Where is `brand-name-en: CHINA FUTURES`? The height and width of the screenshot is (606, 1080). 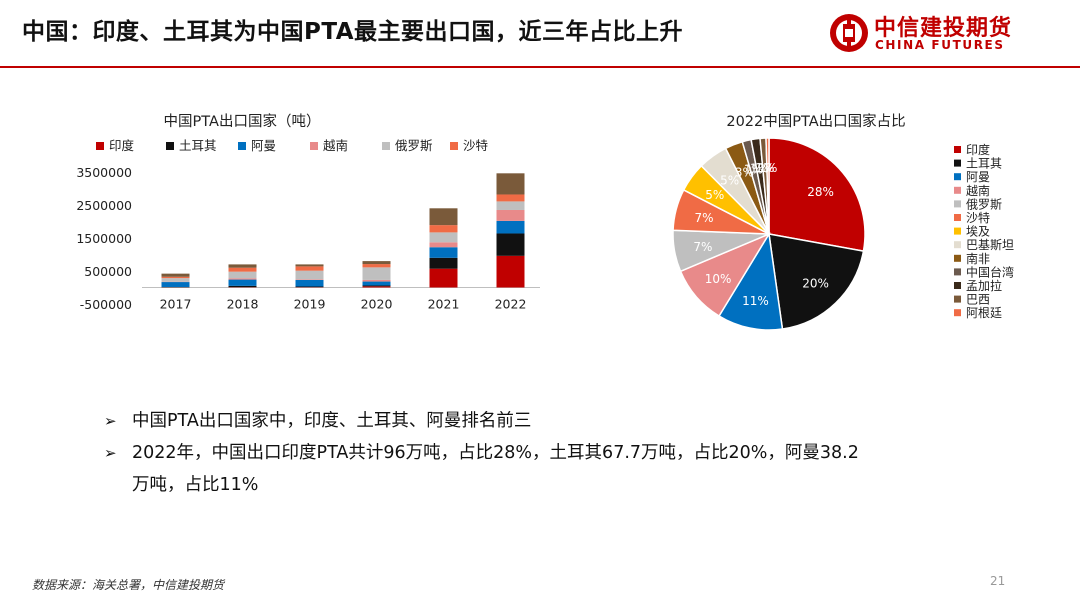 brand-name-en: CHINA FUTURES is located at coordinates (940, 45).